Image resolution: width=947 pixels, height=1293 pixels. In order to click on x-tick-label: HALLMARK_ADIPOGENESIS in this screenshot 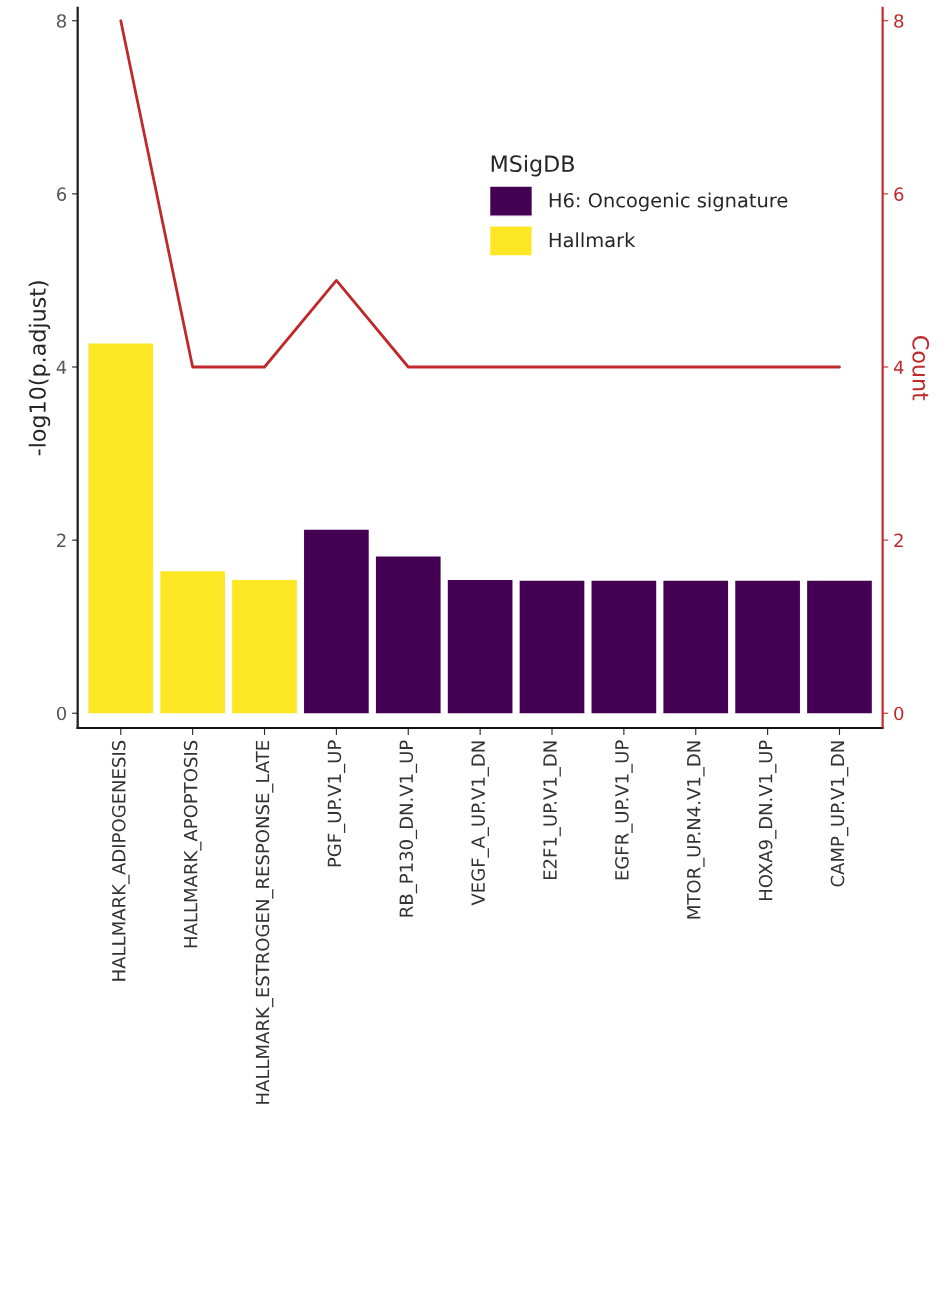, I will do `click(120, 860)`.